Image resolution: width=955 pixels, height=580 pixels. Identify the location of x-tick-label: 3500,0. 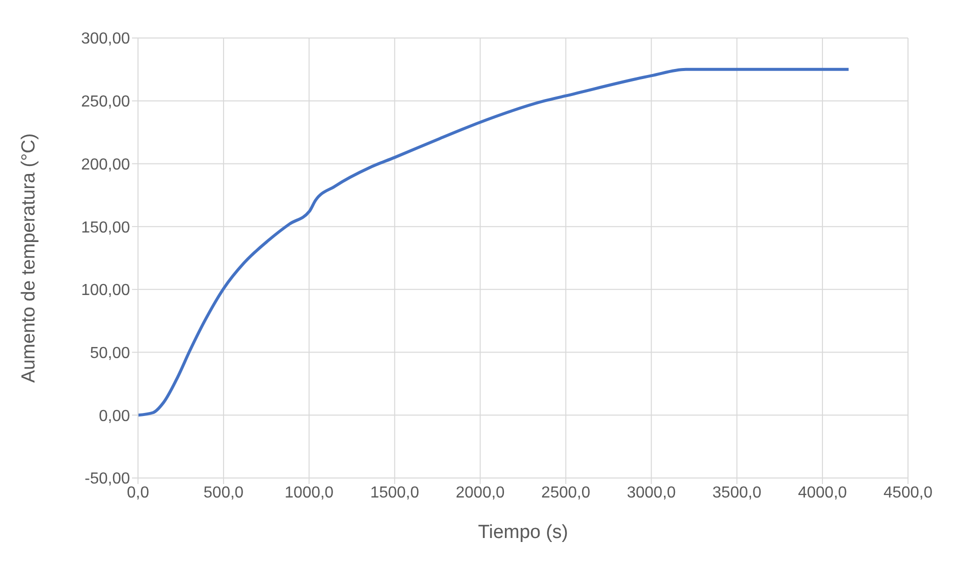
(737, 493).